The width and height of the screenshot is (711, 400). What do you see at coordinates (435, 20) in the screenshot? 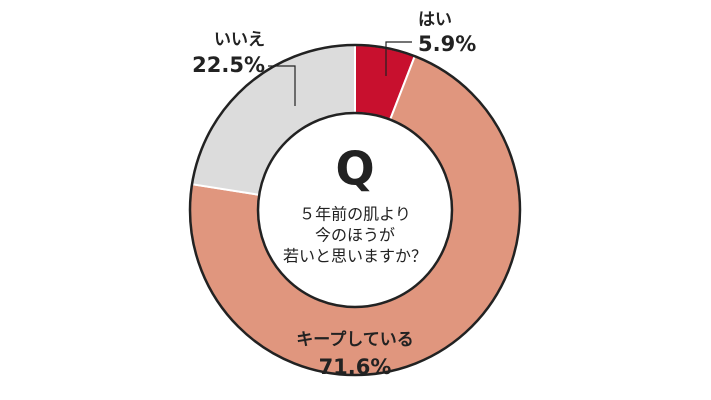
I see `category-label: はい` at bounding box center [435, 20].